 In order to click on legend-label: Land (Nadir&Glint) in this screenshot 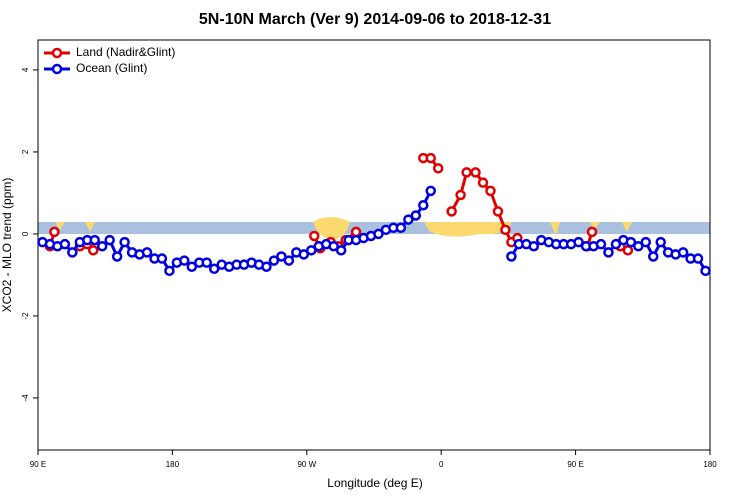, I will do `click(125, 52)`.